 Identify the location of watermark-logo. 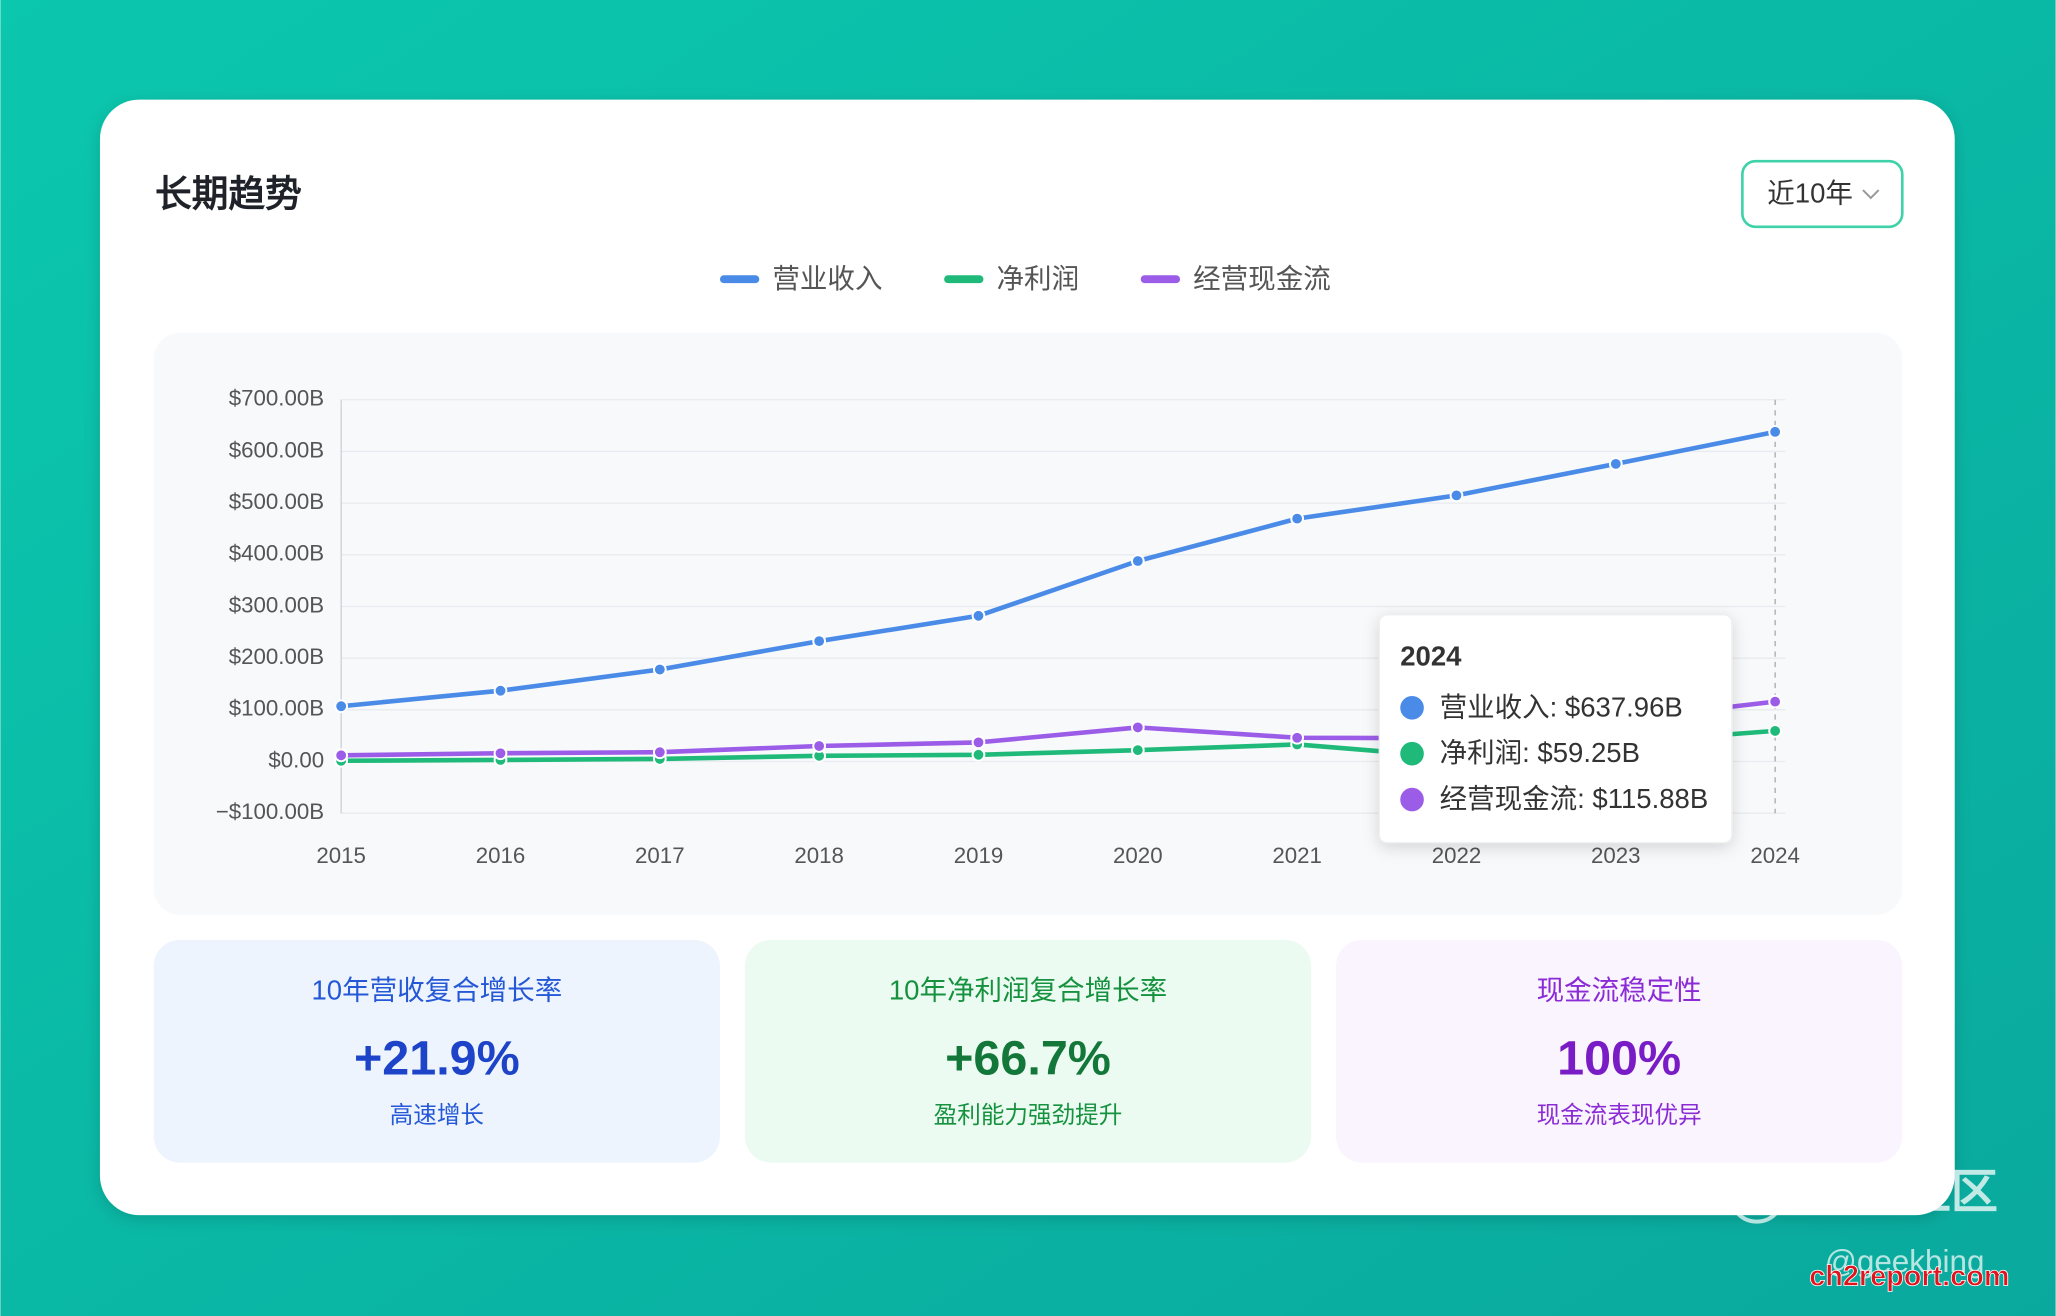
(1756, 1195).